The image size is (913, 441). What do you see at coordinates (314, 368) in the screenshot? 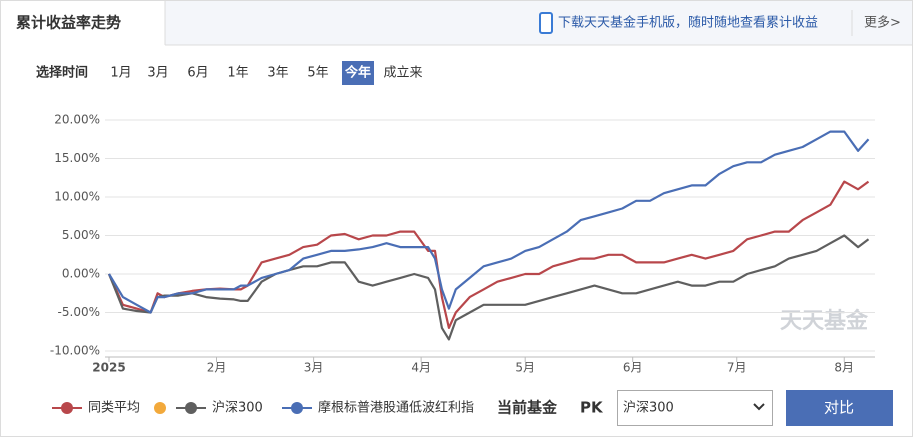
I see `x-tick-label: 3月` at bounding box center [314, 368].